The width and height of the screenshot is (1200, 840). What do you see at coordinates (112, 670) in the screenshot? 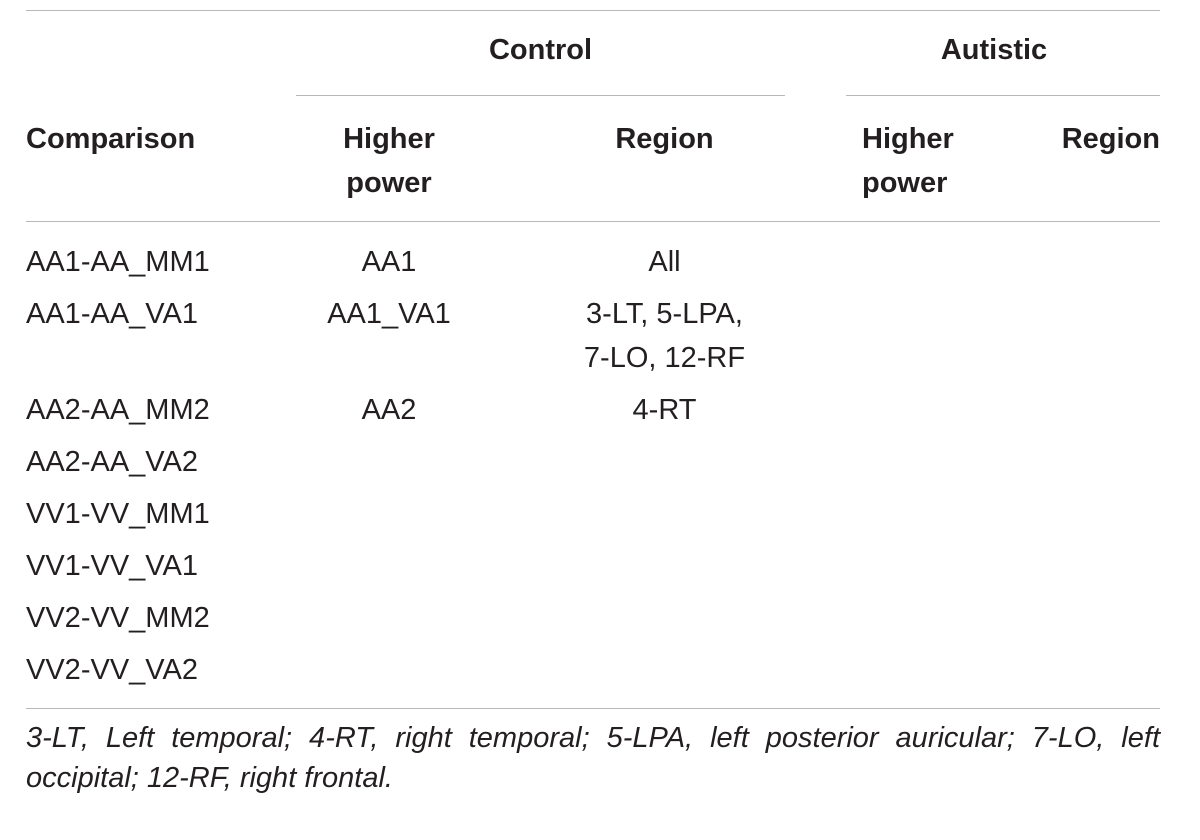
I see `cell-comparison: VV2-VV_VA2` at bounding box center [112, 670].